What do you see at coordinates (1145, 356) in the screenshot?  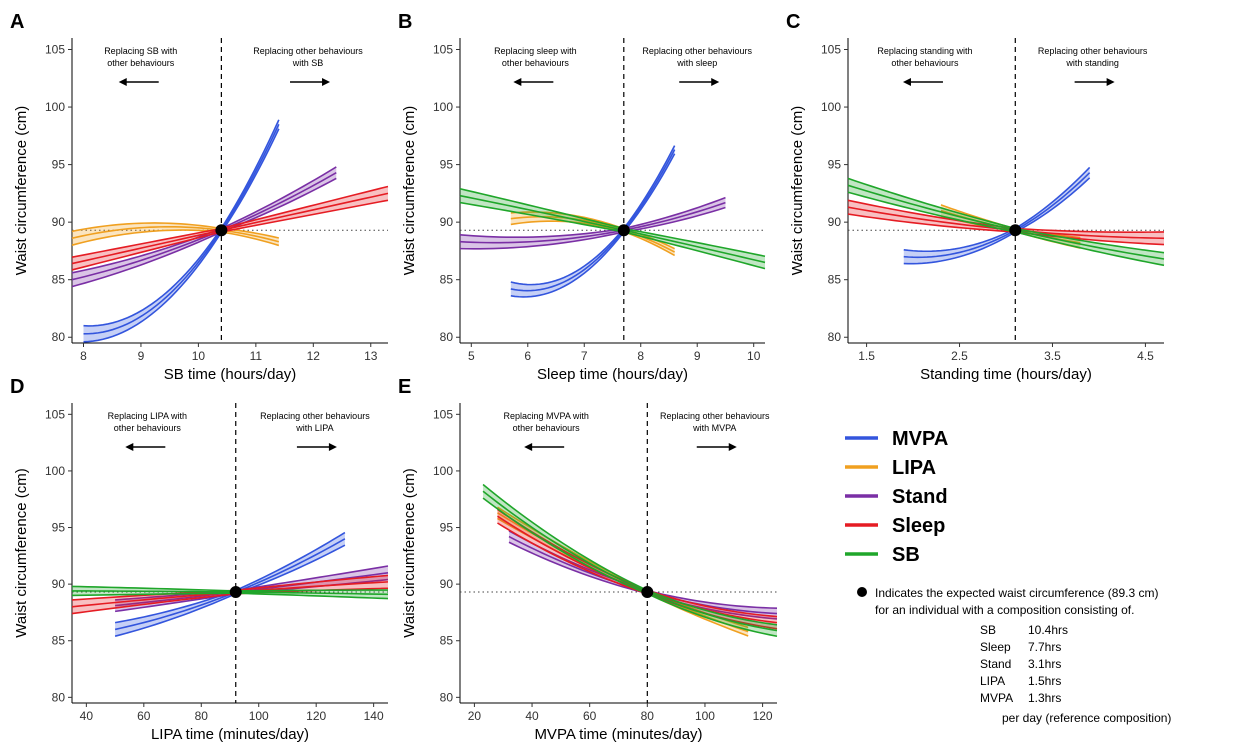 I see `x-tick-label: 4.5` at bounding box center [1145, 356].